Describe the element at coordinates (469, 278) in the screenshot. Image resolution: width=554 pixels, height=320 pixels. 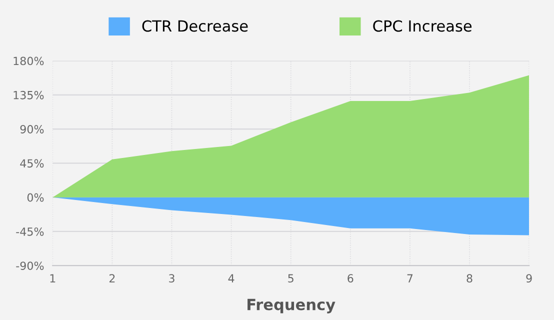
I see `x-tick-label: 8` at that location.